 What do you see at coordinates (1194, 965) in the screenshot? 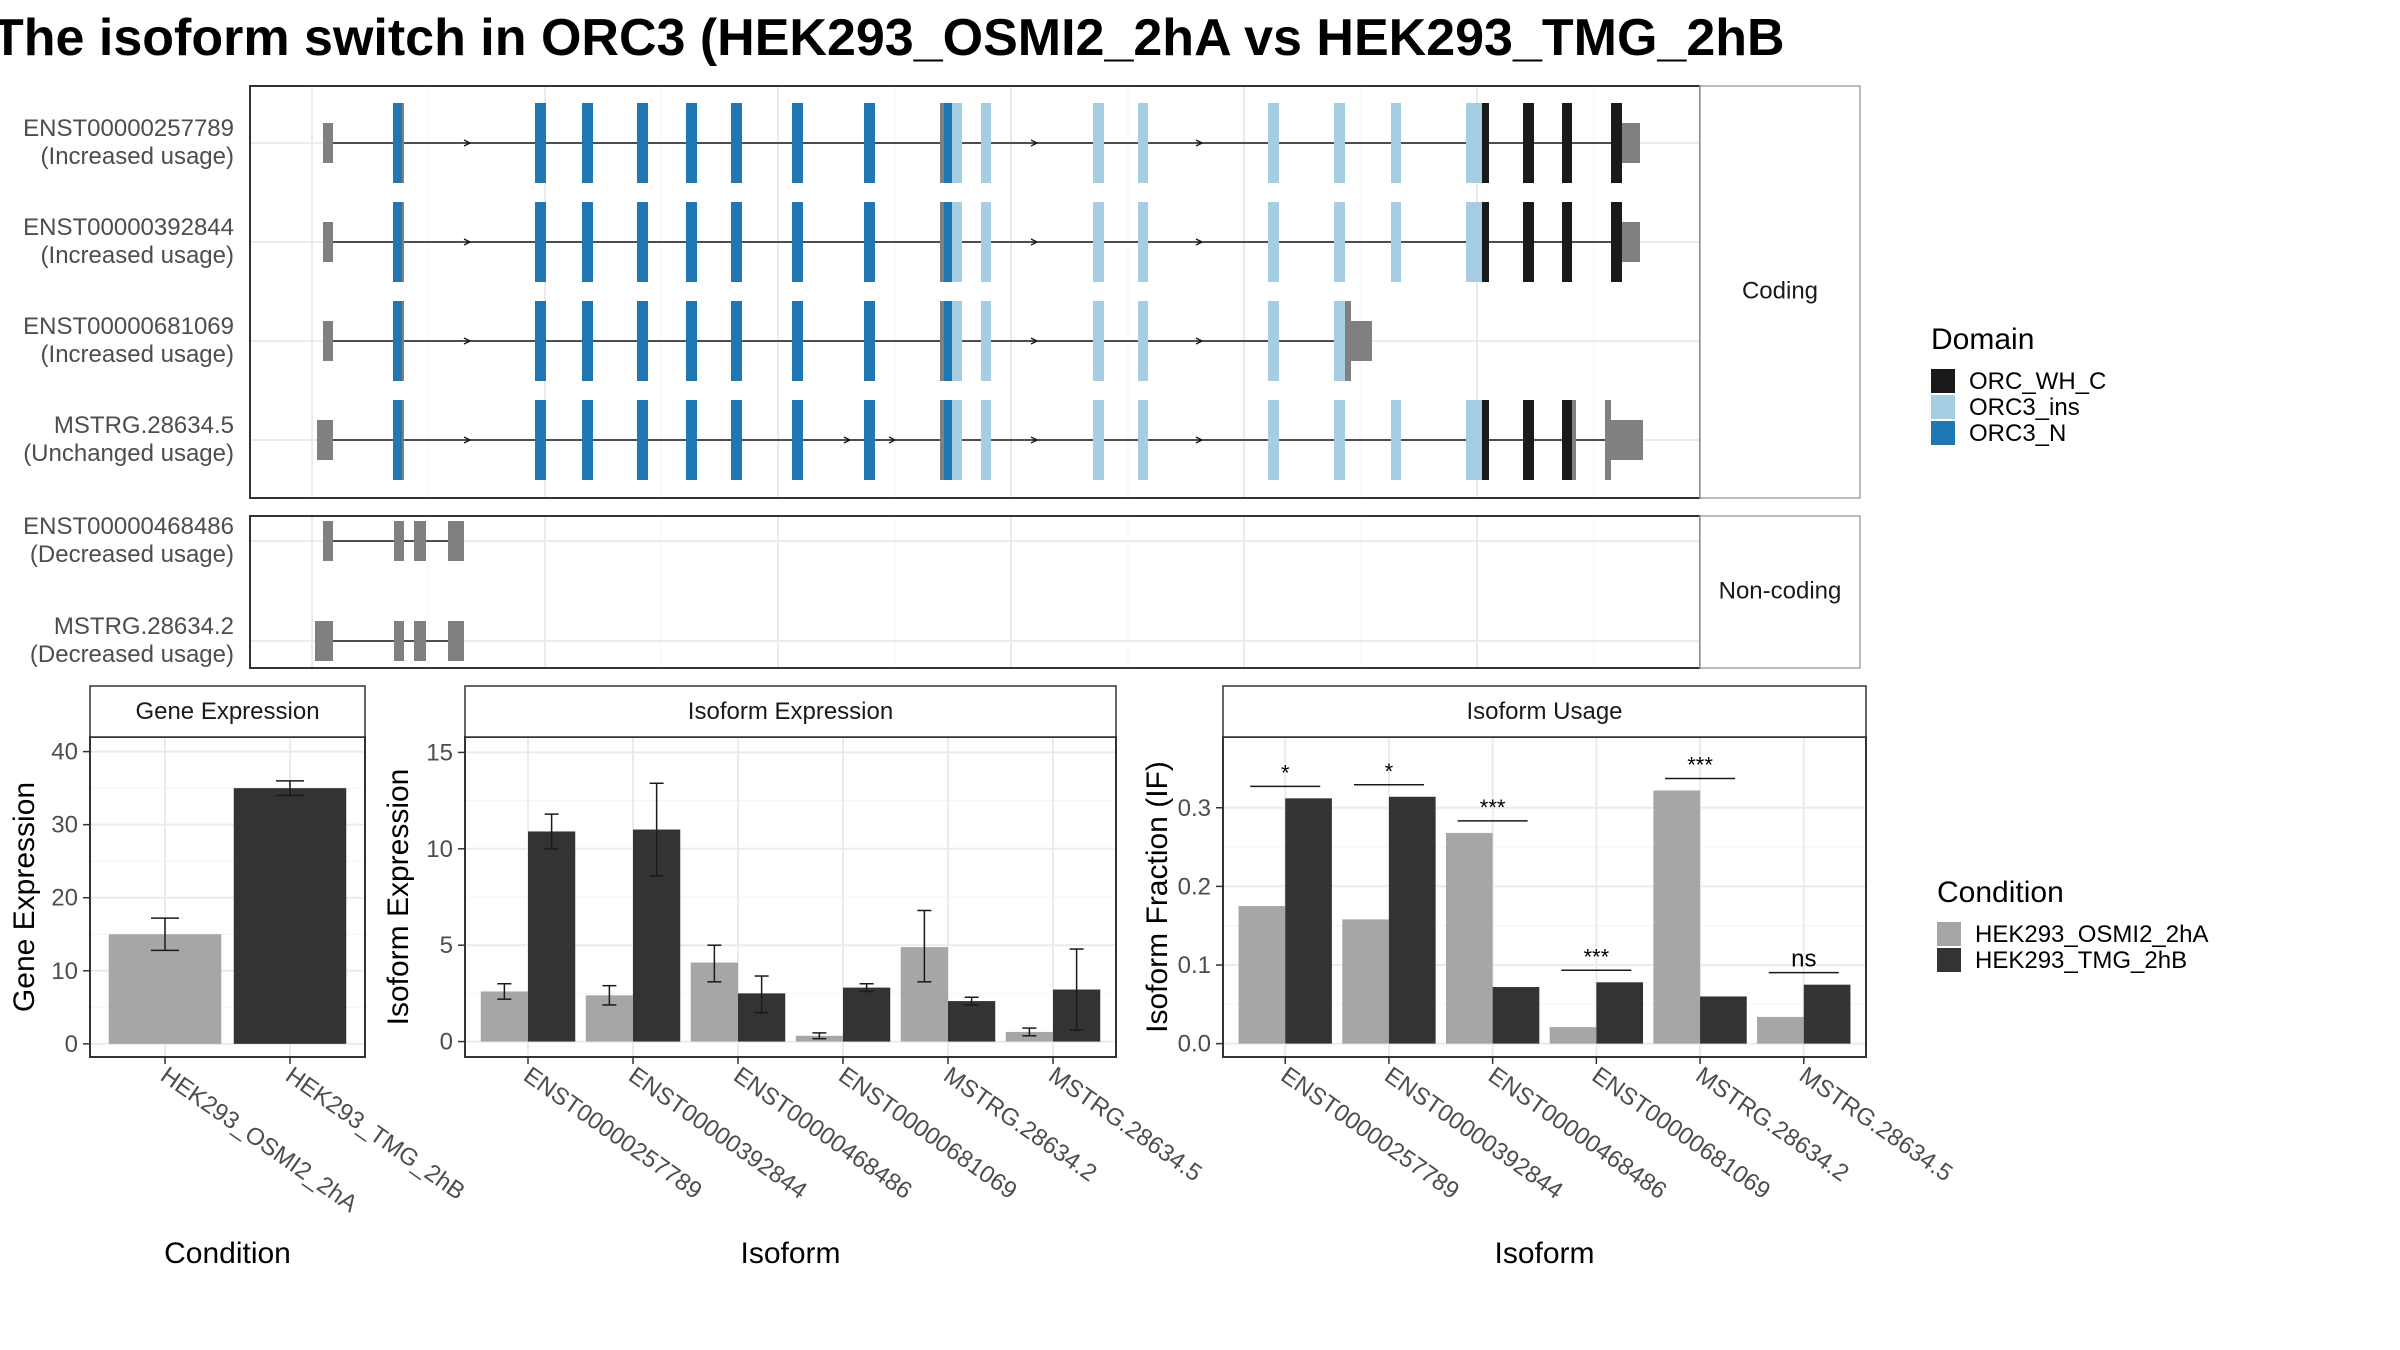
I see `chart-2-ytick-label: 0.1` at bounding box center [1194, 965].